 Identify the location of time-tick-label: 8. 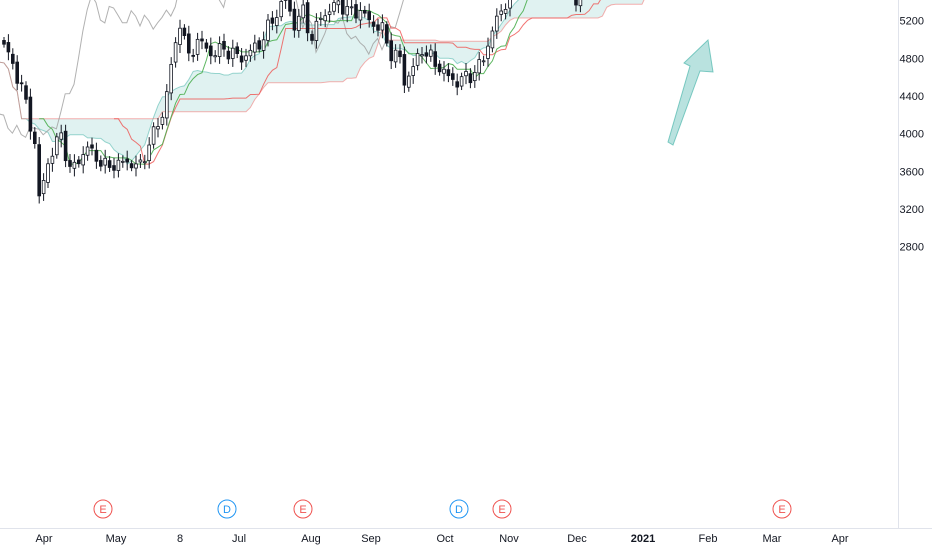
(180, 539).